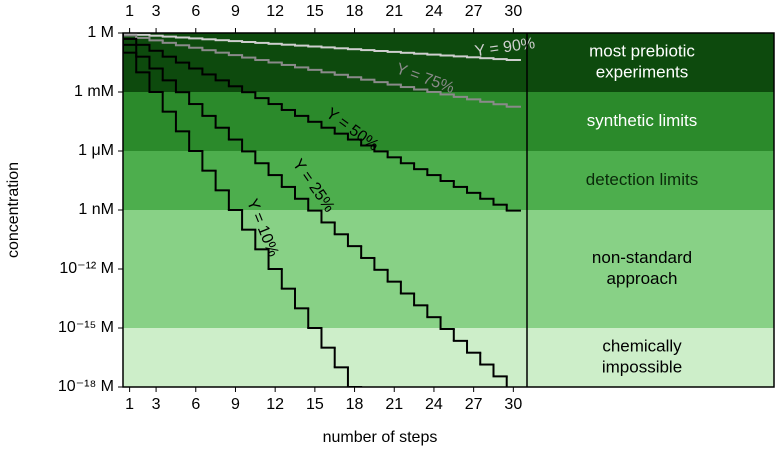 The width and height of the screenshot is (776, 451). What do you see at coordinates (94, 91) in the screenshot?
I see `y-tick-label: 1 mM` at bounding box center [94, 91].